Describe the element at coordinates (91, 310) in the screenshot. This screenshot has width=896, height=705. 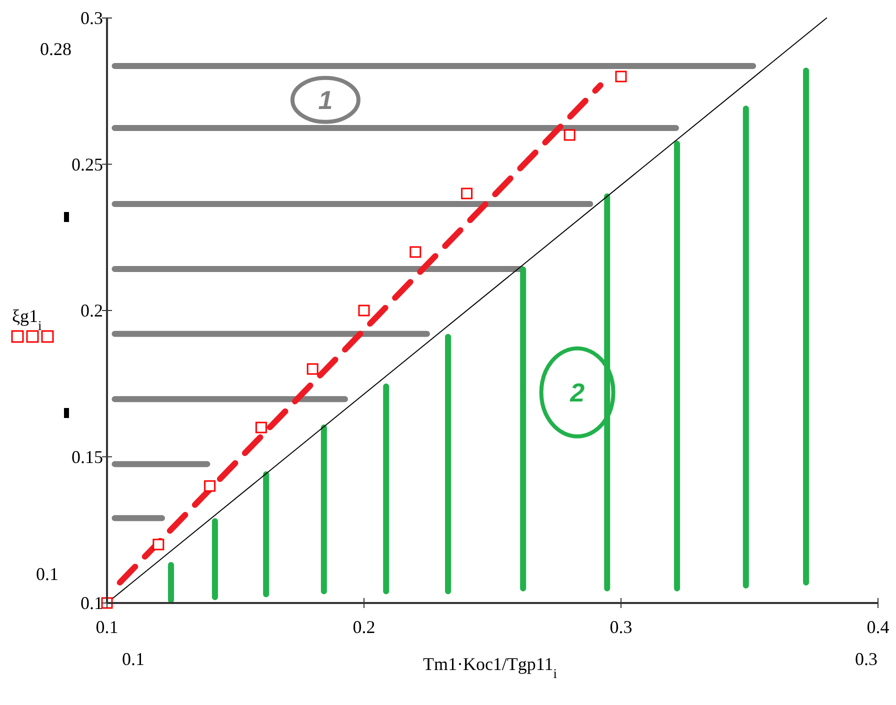
I see `y-tick-label: 0.2` at that location.